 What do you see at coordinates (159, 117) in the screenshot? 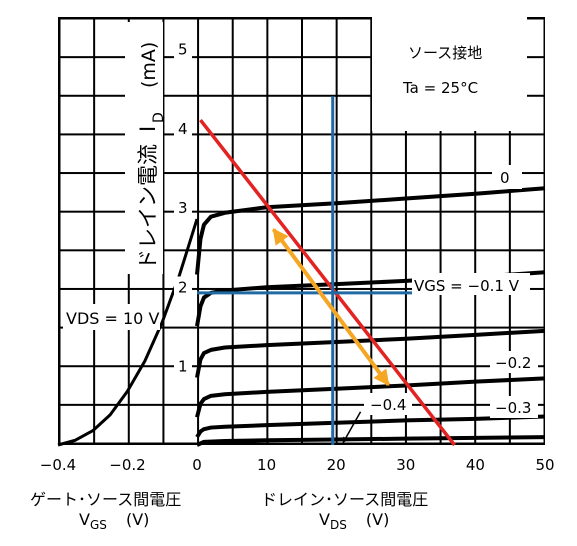
I see `ylabel-symbol-sub: D` at bounding box center [159, 117].